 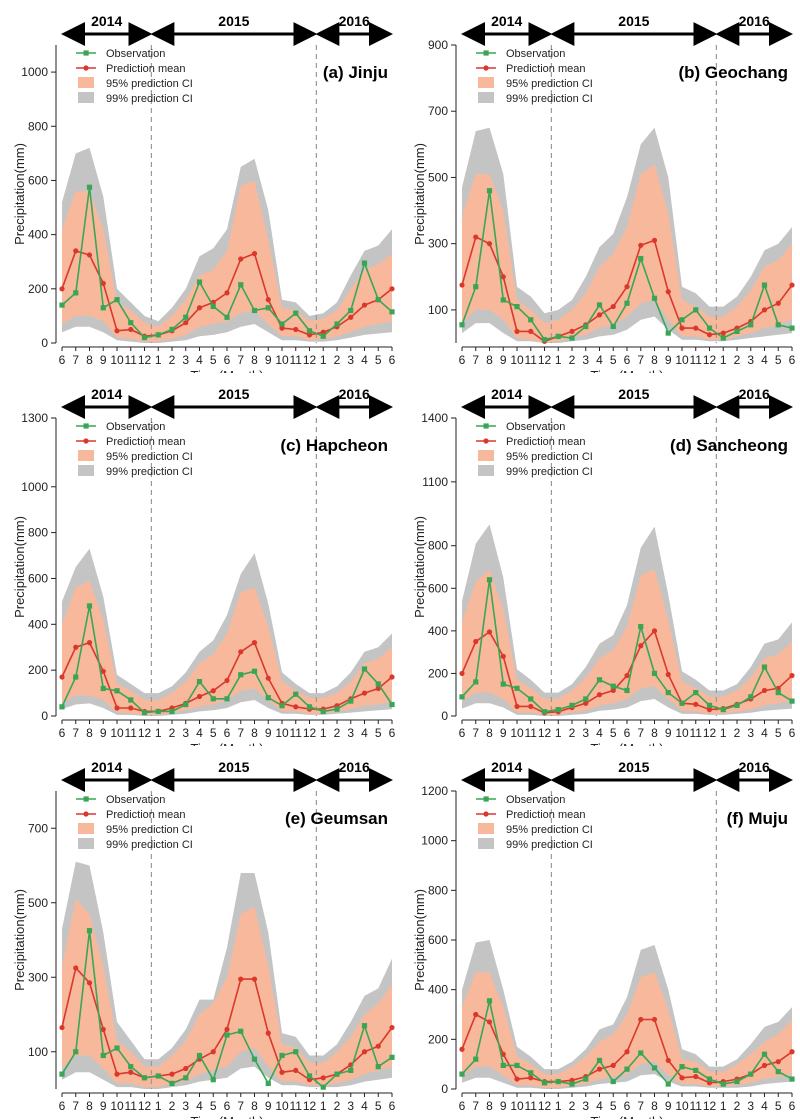 I want to click on year-label-2016: 2016, so click(x=754, y=767).